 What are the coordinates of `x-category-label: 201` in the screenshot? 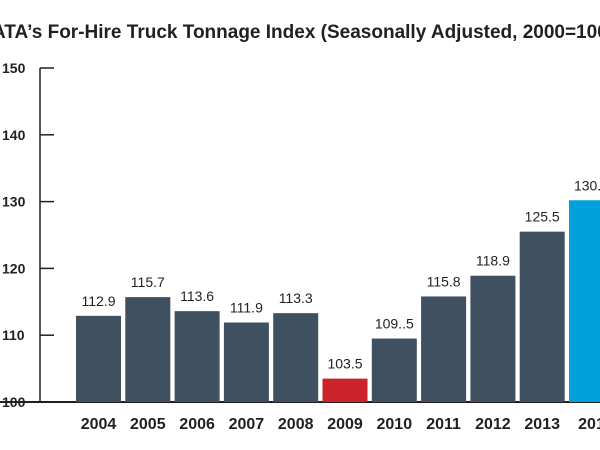 It's located at (589, 424).